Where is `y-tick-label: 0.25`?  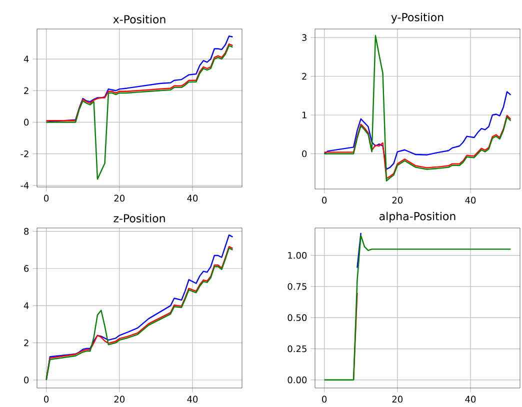 y-tick-label: 0.25 is located at coordinates (297, 348).